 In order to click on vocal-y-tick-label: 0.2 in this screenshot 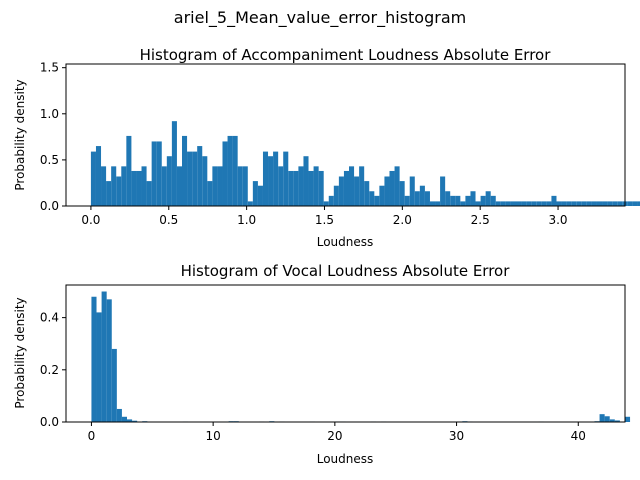, I will do `click(49, 370)`.